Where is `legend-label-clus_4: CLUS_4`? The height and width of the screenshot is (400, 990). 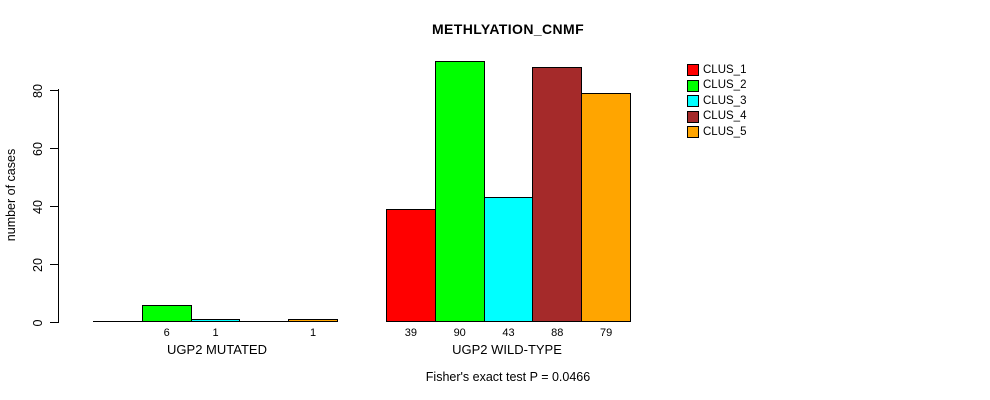 legend-label-clus_4: CLUS_4 is located at coordinates (725, 116).